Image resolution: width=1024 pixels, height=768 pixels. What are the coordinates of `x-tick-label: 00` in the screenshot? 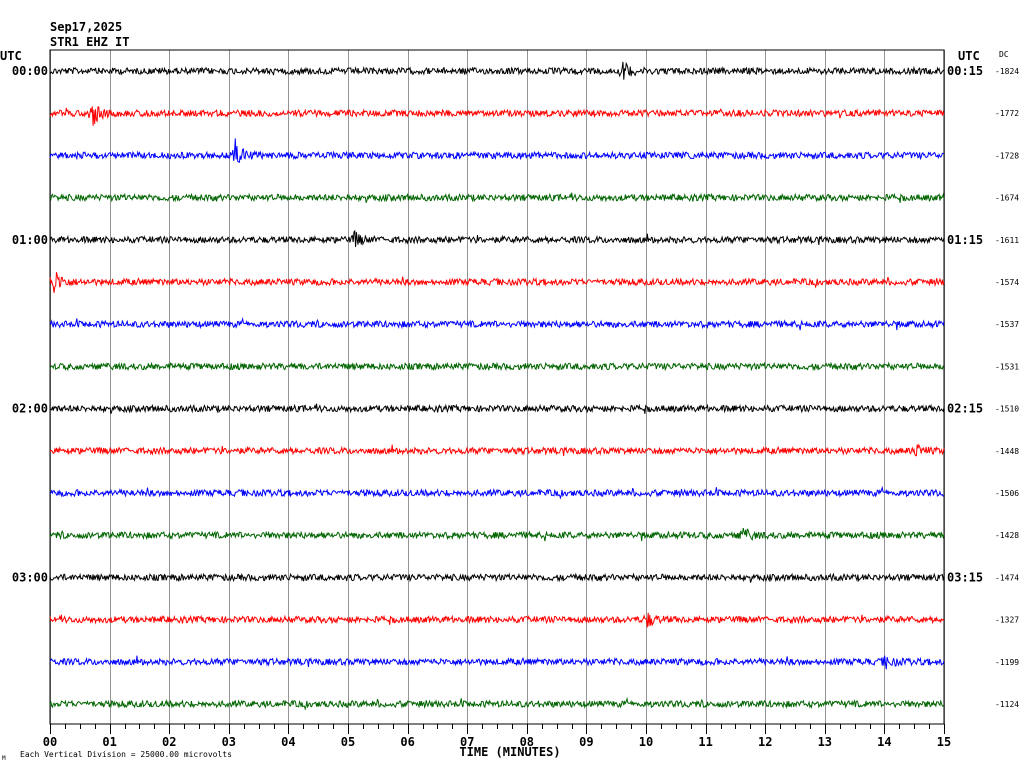 It's located at (50, 742).